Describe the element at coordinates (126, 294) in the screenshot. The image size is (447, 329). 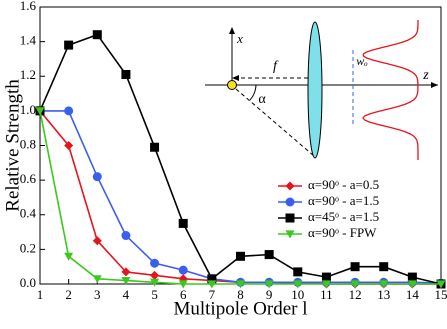
I see `x-tick-label: 4` at that location.